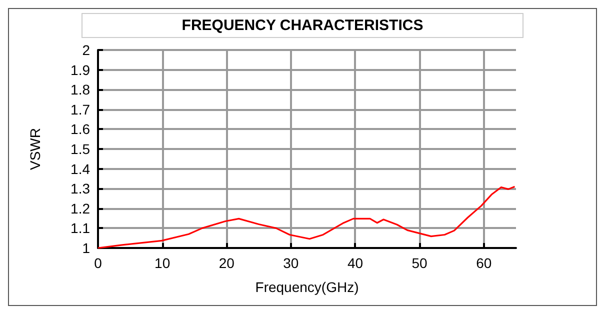 This screenshot has height=314, width=605. What do you see at coordinates (80, 168) in the screenshot?
I see `y-tick-label: 1.4` at bounding box center [80, 168].